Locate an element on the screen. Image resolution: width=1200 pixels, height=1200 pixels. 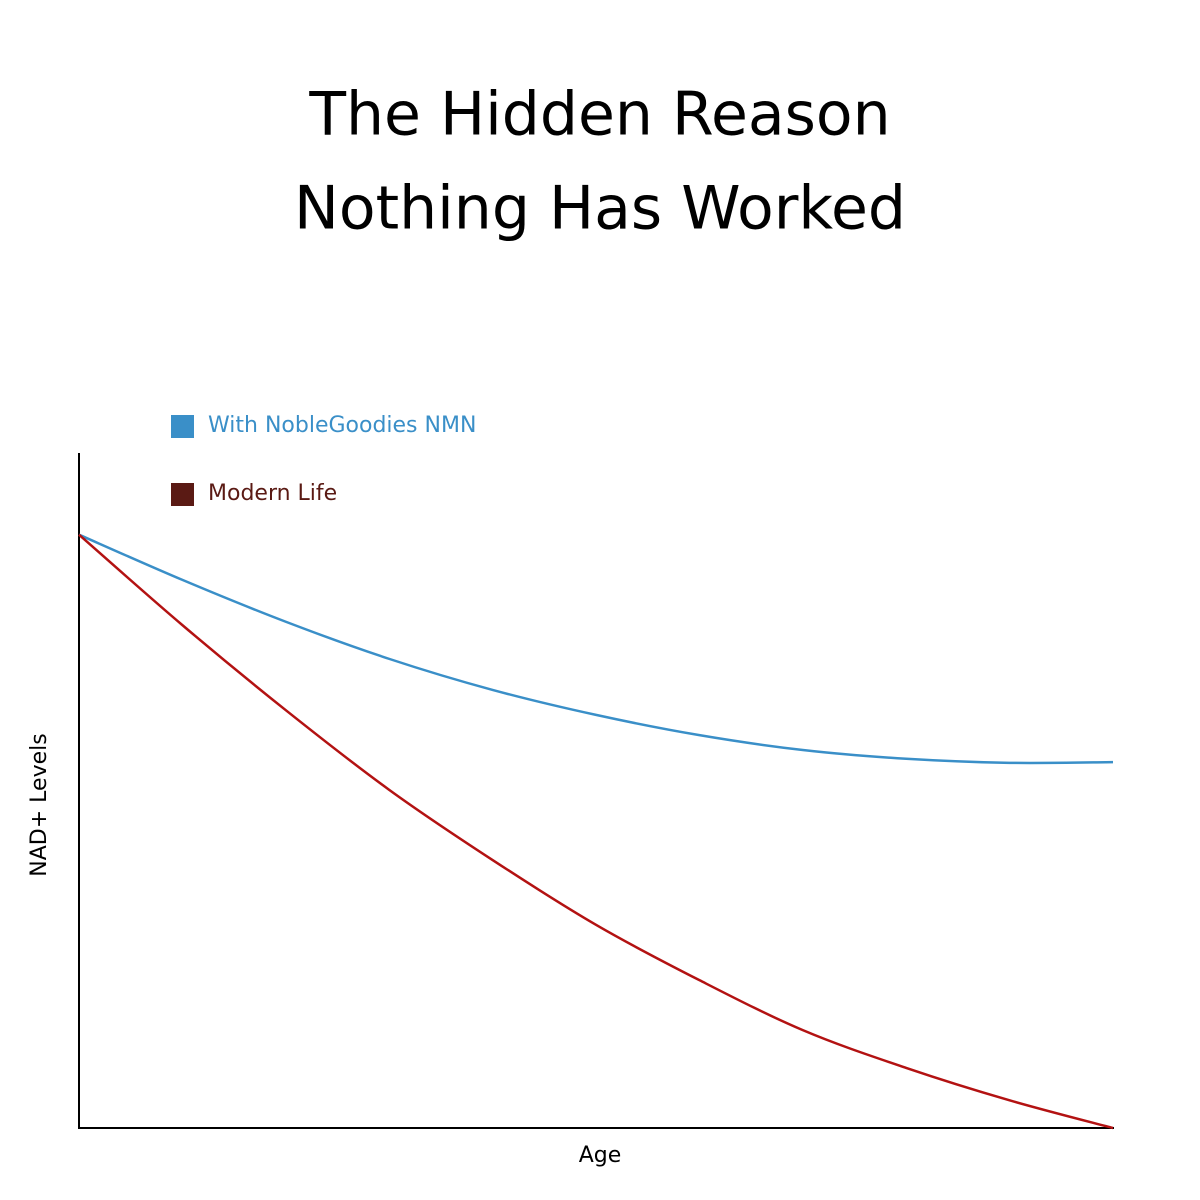
chart-title: The Hidden Reason is located at coordinates (599, 115).